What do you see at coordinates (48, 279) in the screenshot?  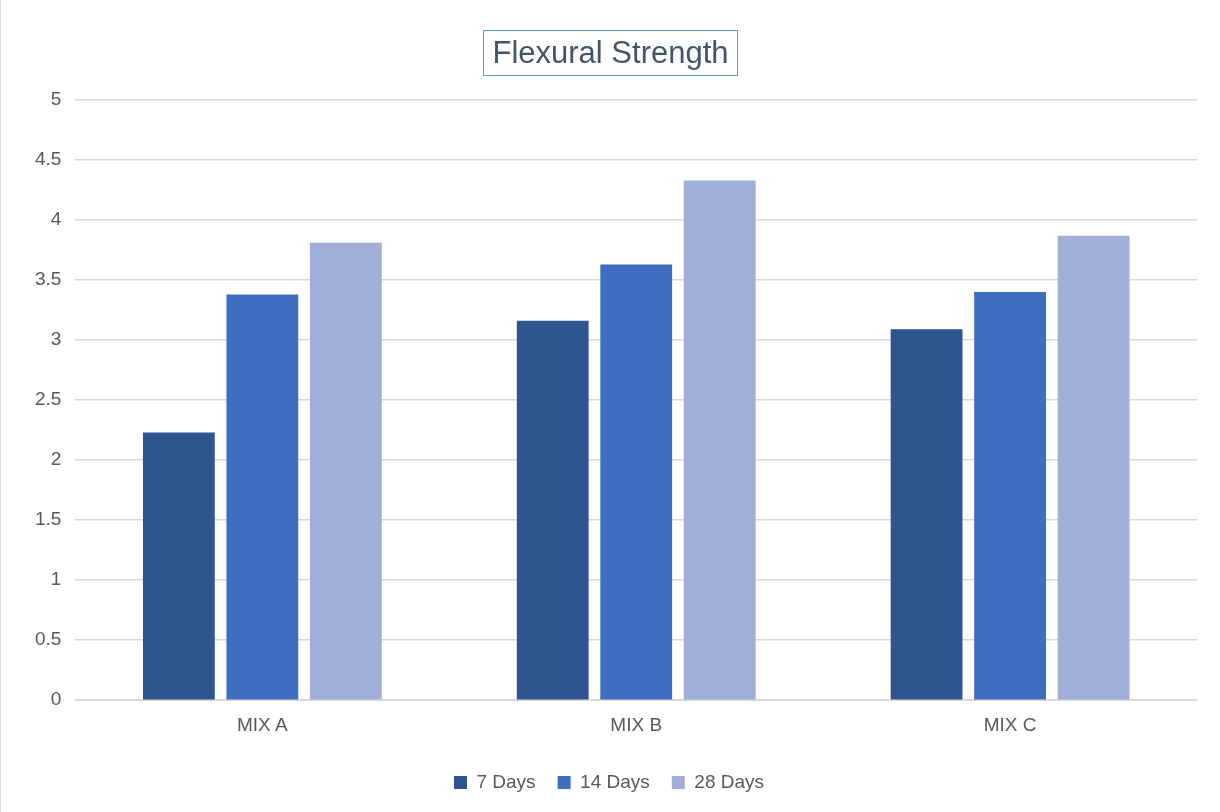 I see `y-tick-label: 3.5` at bounding box center [48, 279].